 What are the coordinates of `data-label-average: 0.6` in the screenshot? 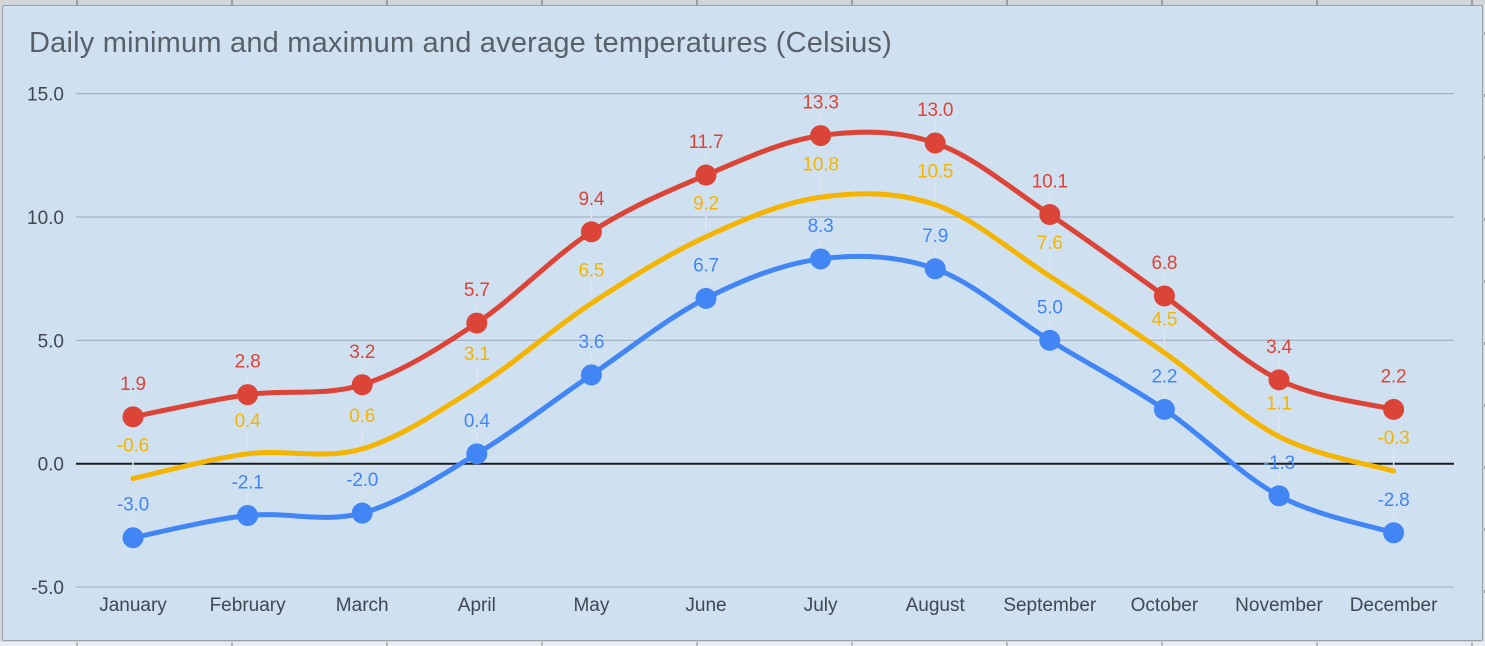 It's located at (362, 416).